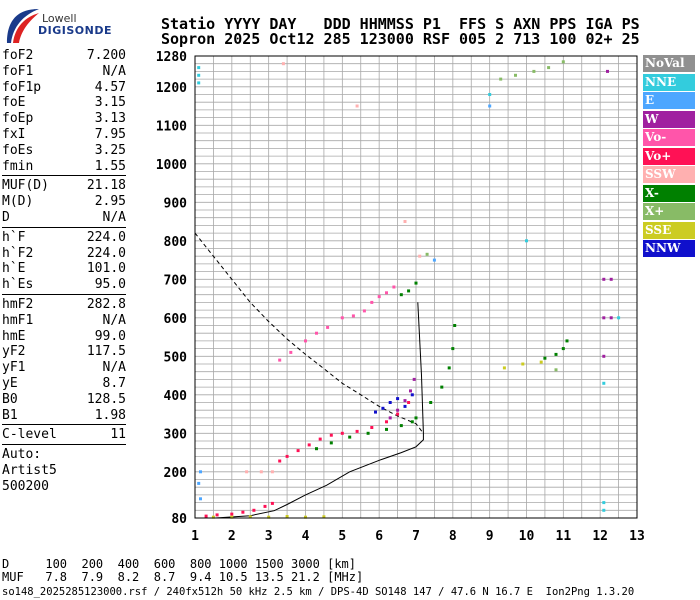  I want to click on x-tick-label: 5, so click(342, 536).